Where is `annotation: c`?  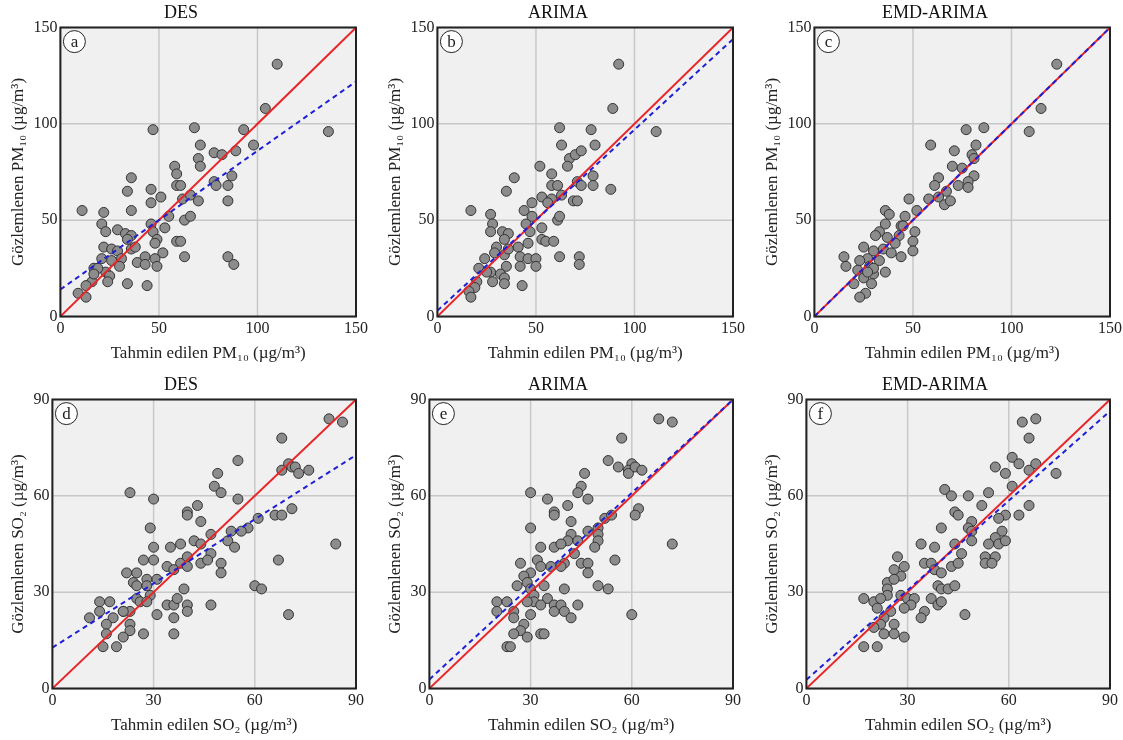 annotation: c is located at coordinates (828, 42).